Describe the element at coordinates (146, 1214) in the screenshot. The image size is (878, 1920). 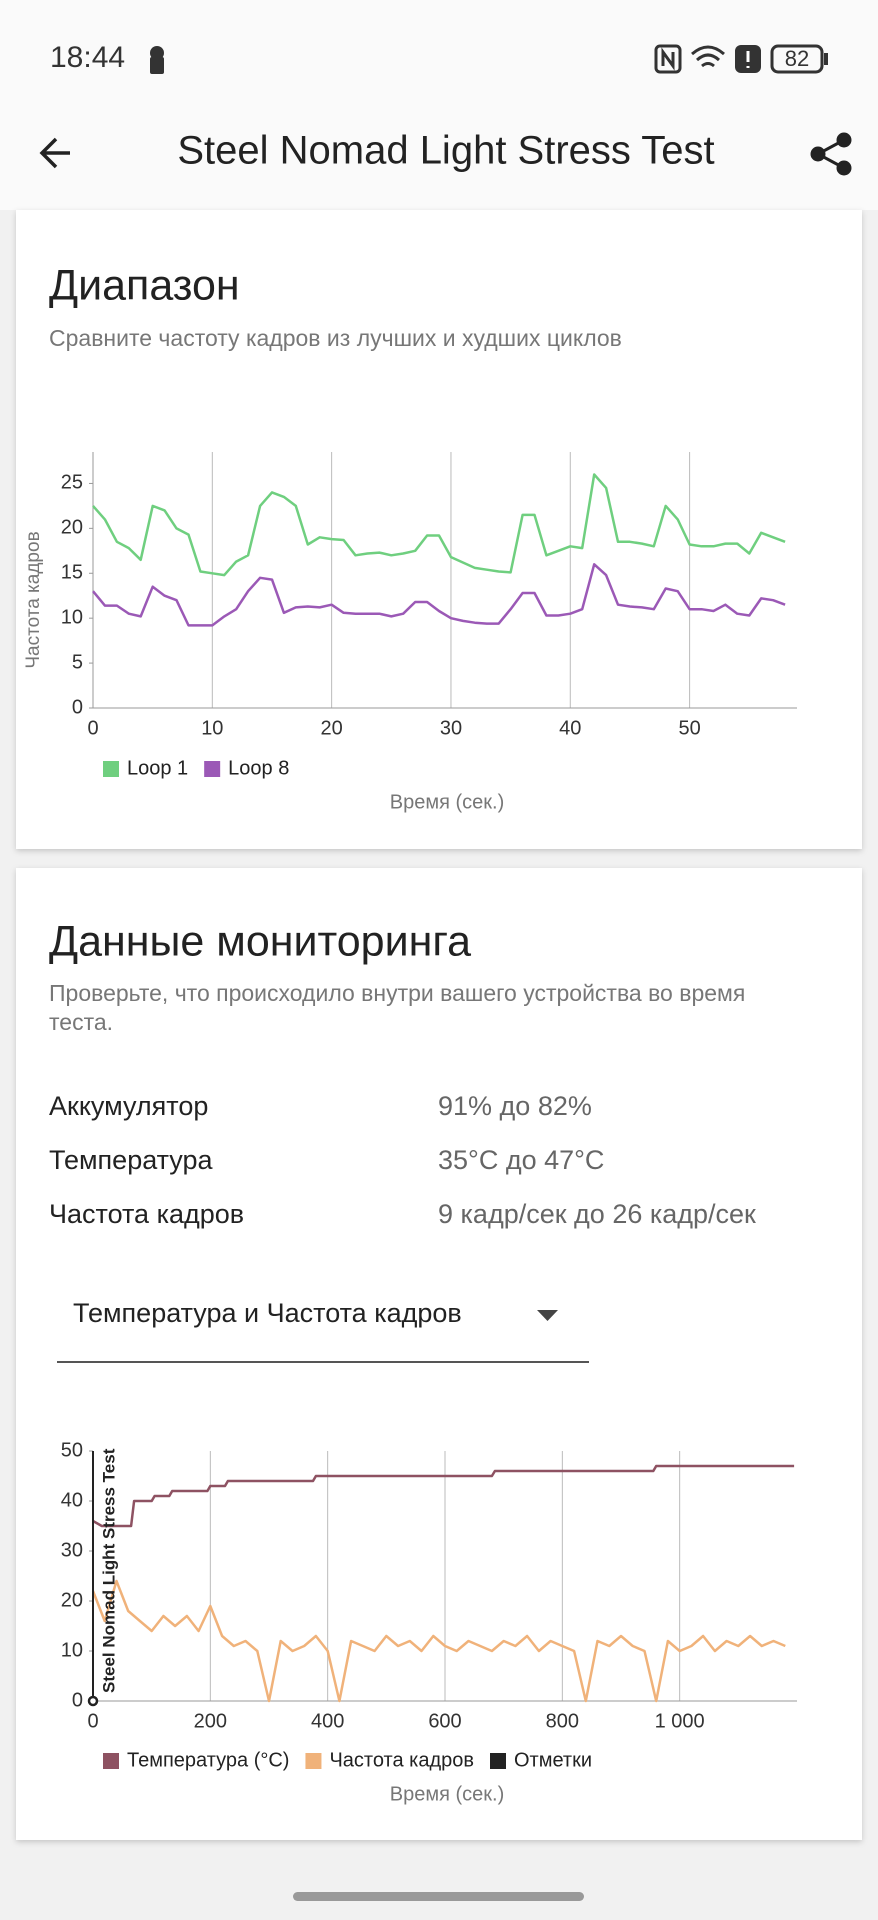
I see `row-label: Частота кадров` at that location.